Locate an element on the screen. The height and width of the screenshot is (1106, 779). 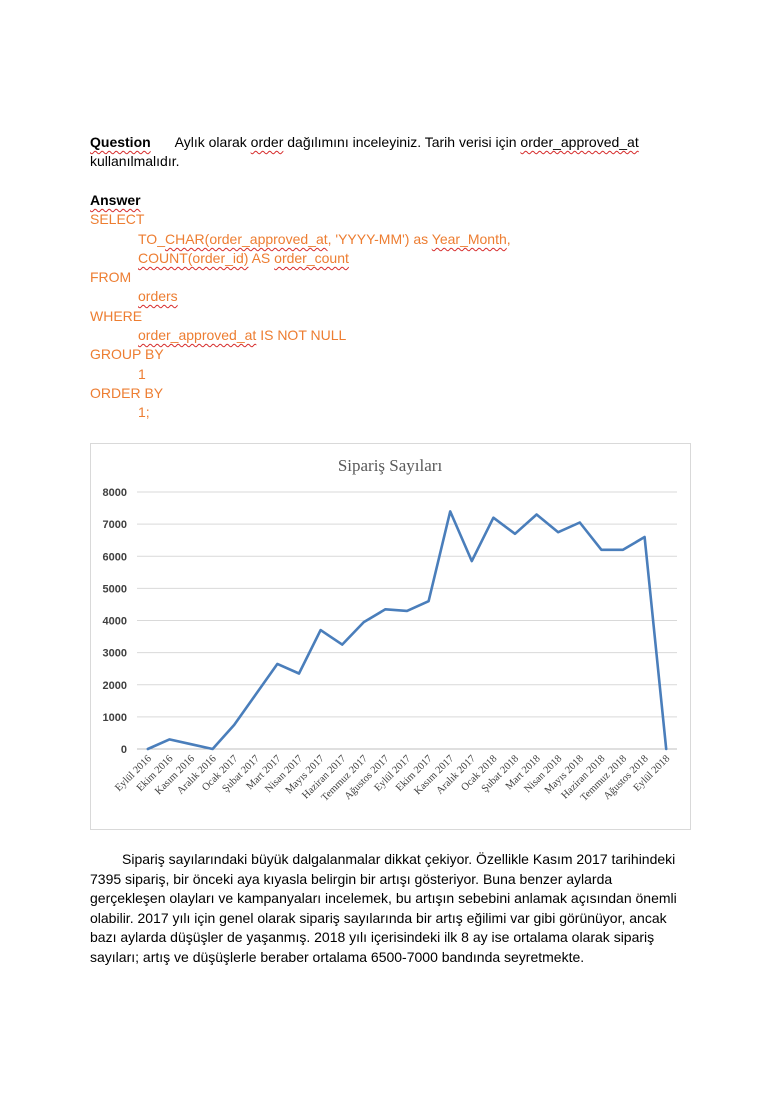
sql-where-line: order_approved_at IS NOT NULL is located at coordinates (242, 335).